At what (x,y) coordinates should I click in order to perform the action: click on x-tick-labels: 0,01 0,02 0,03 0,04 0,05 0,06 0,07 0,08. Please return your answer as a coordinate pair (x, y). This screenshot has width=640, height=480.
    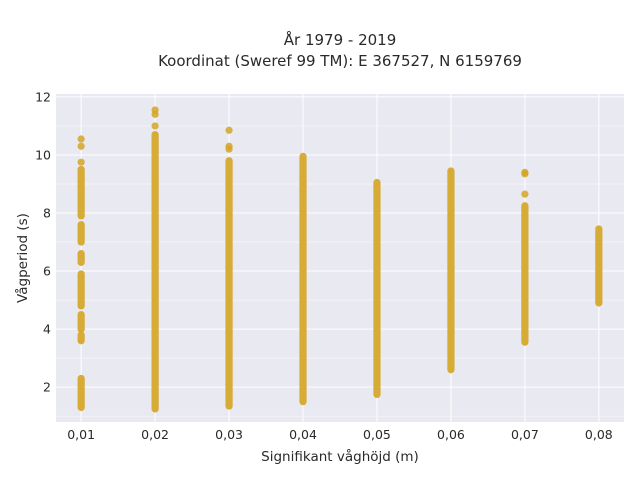
    Looking at the image, I should click on (340, 434).